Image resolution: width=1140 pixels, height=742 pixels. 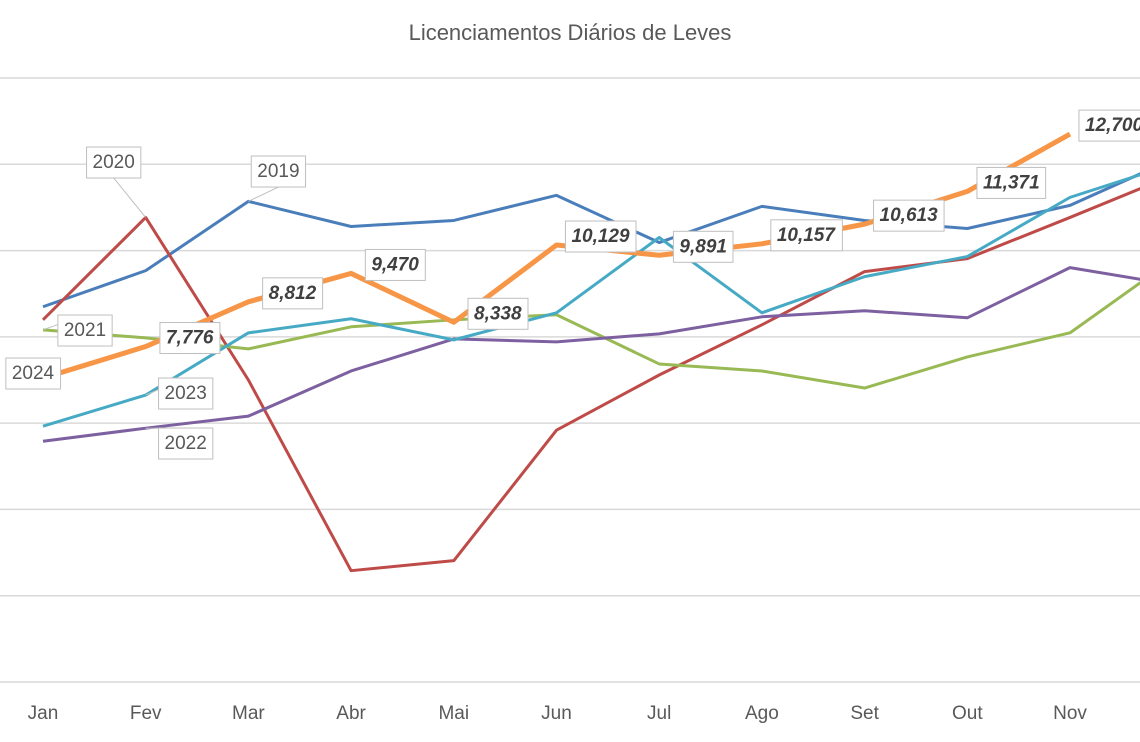 I want to click on data-label: 8,812, so click(x=293, y=293).